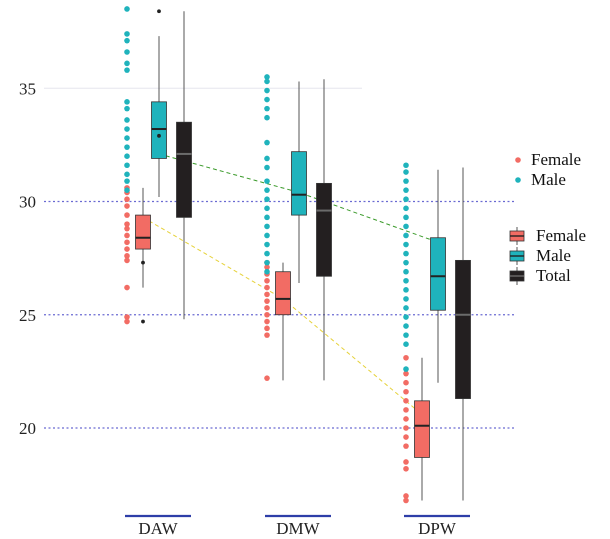 The width and height of the screenshot is (610, 539). I want to click on y-tick-label: 25, so click(27, 315).